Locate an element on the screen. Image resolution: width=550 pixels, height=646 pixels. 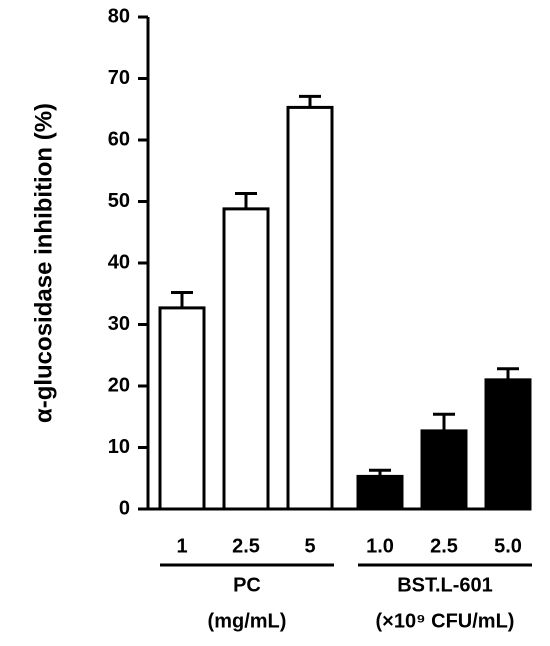
y-tick-label: 20 is located at coordinates (119, 385).